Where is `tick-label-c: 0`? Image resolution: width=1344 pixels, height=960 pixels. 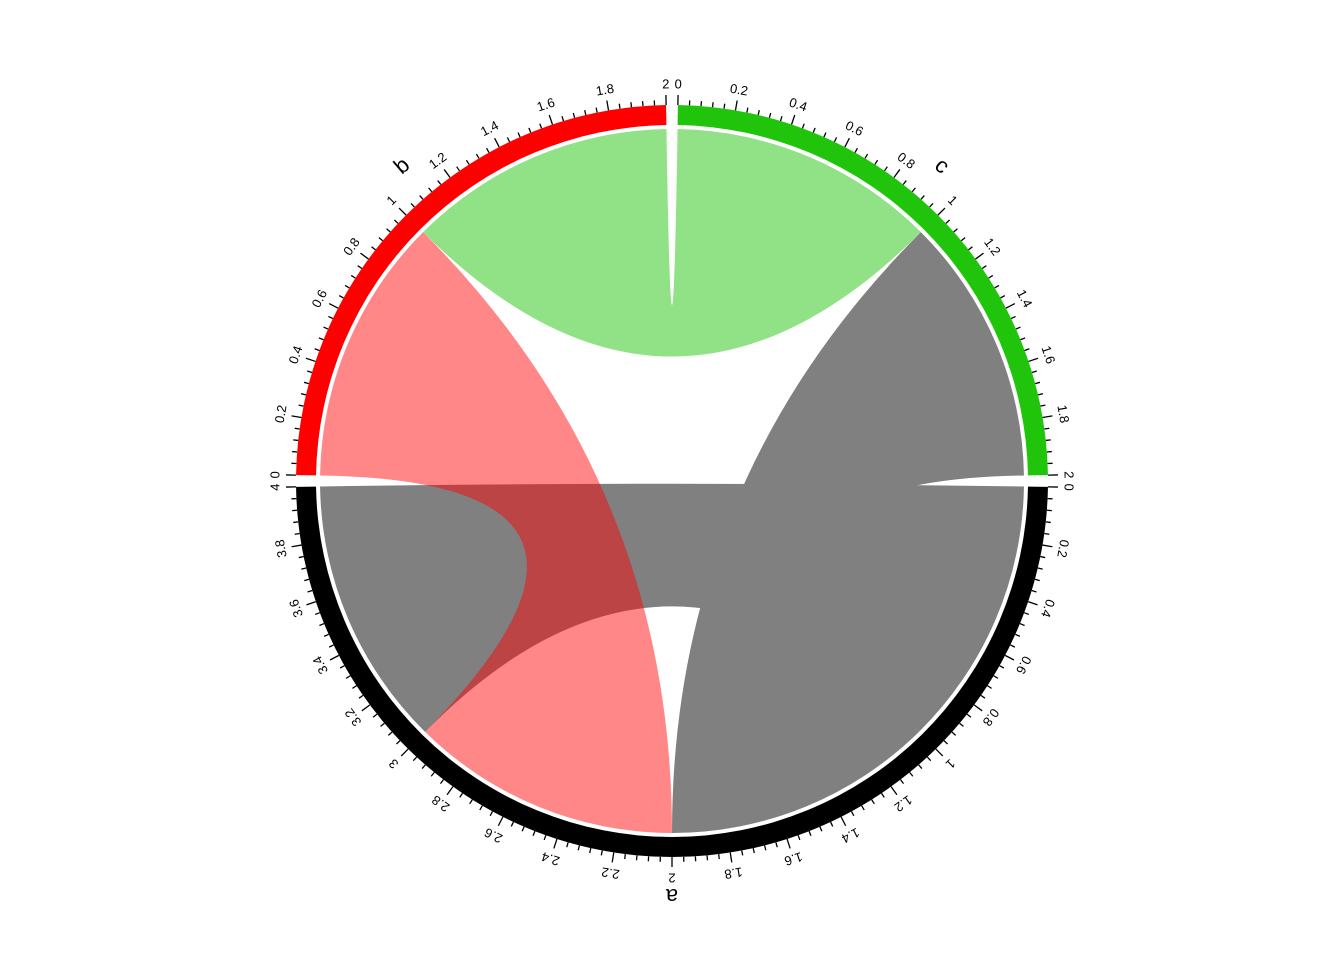 tick-label-c: 0 is located at coordinates (678, 83).